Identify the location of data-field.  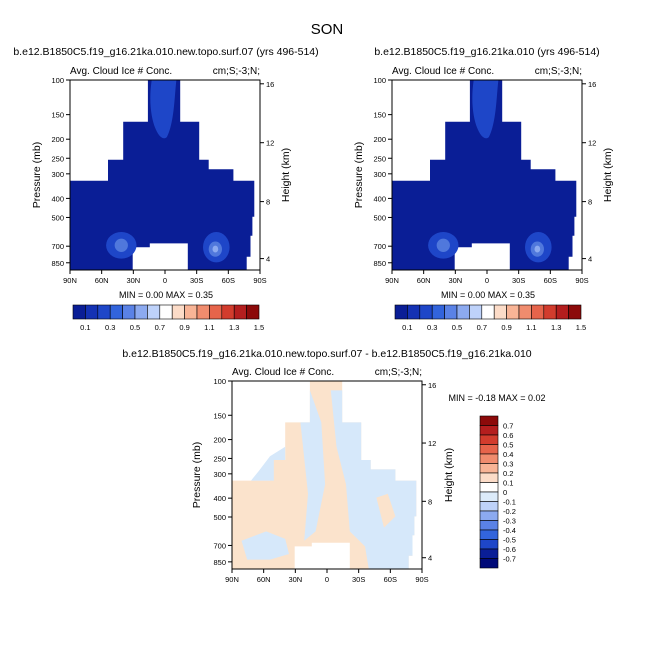
(484, 175).